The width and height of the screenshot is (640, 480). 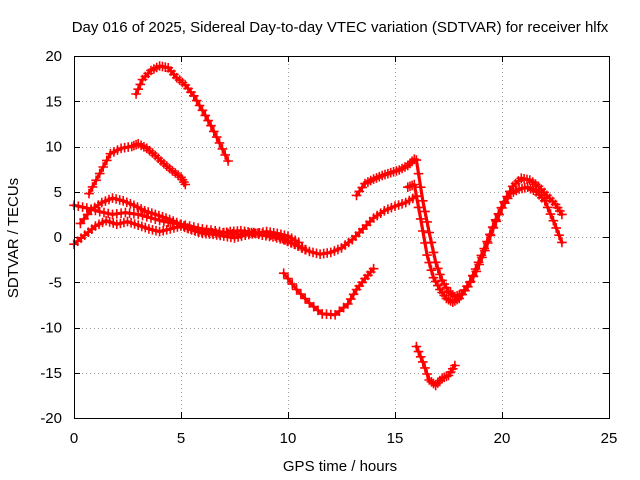 I want to click on x-tick-label: 5, so click(x=181, y=438).